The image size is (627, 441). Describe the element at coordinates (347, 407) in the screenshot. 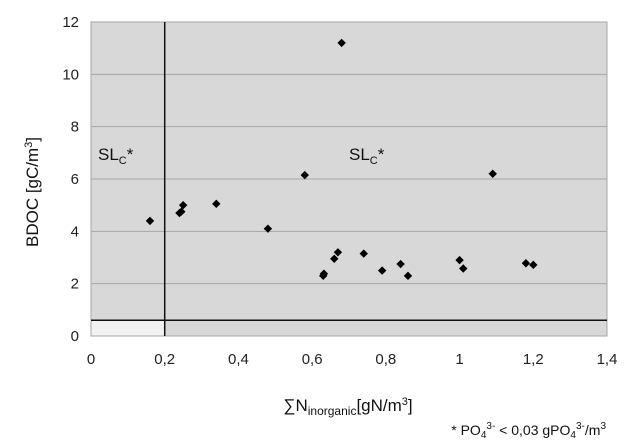

I see `x-axis-title: ∑Ninorganic[gN/m3]` at that location.